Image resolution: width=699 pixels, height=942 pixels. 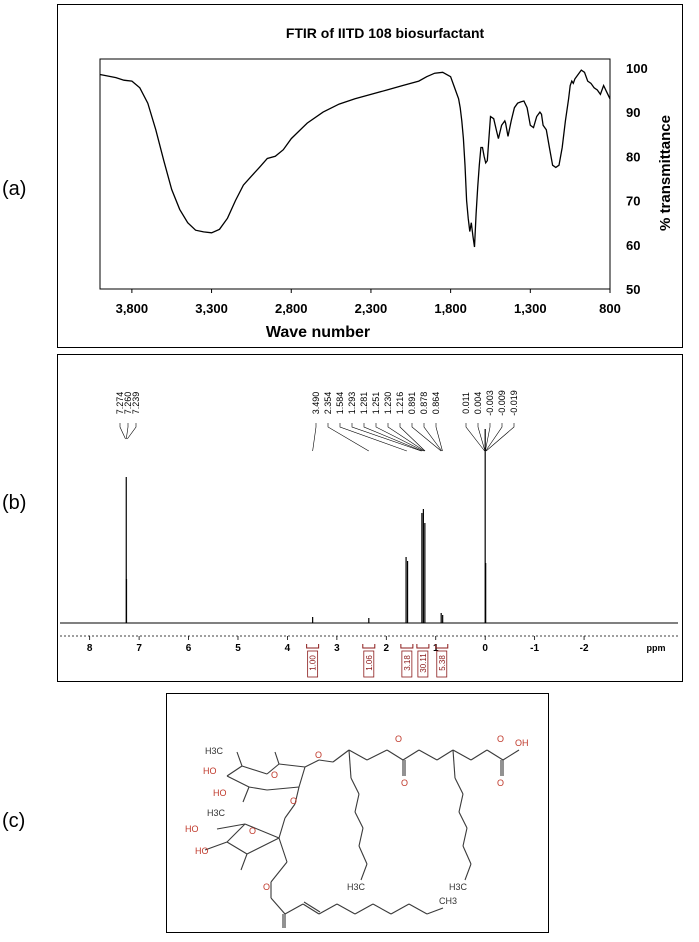 I want to click on nmr-x-tick-label: 3, so click(x=337, y=648).